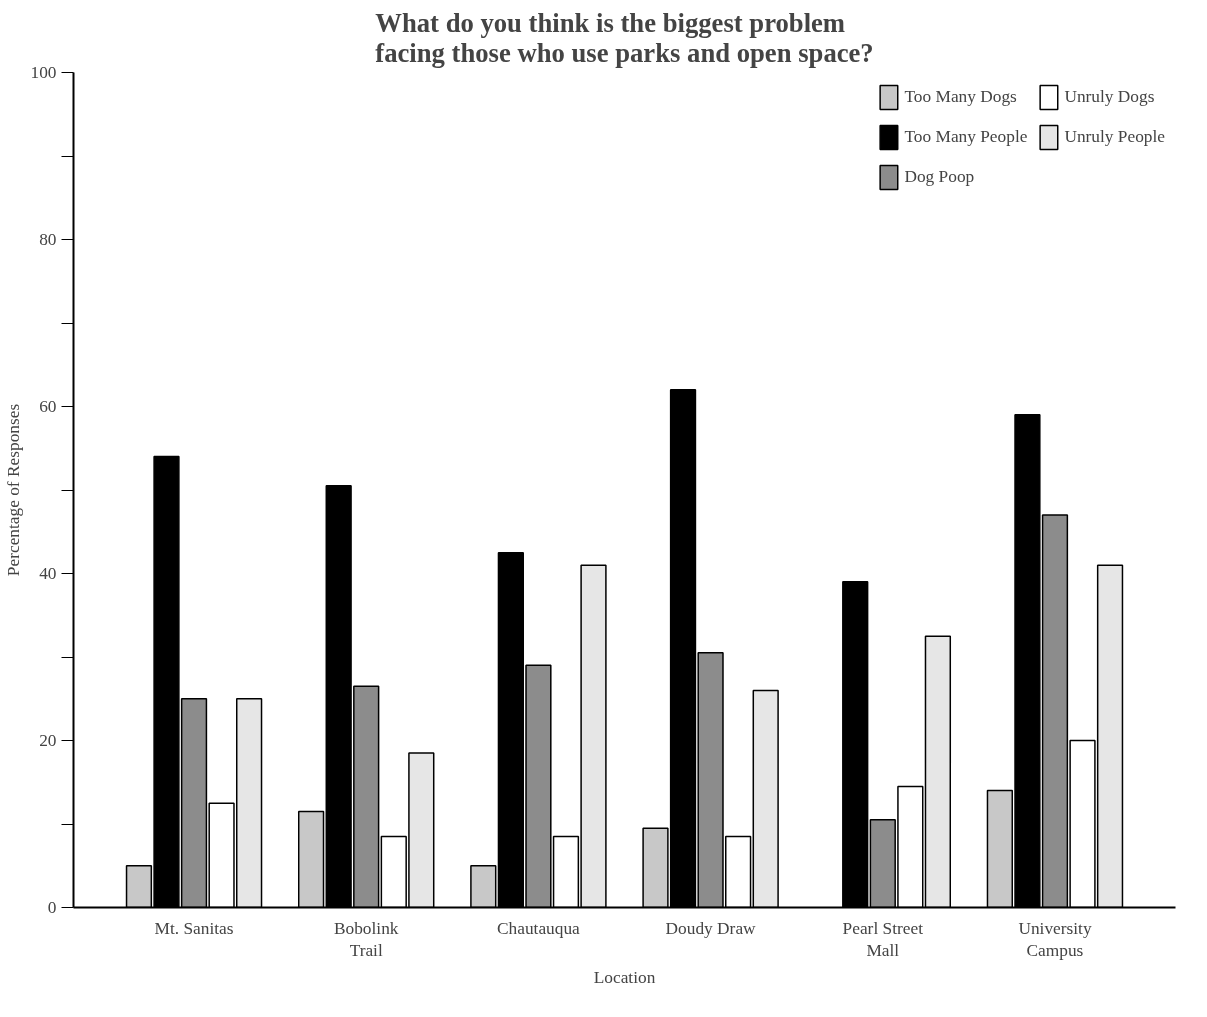  What do you see at coordinates (48, 740) in the screenshot?
I see `y-tick-label: 20` at bounding box center [48, 740].